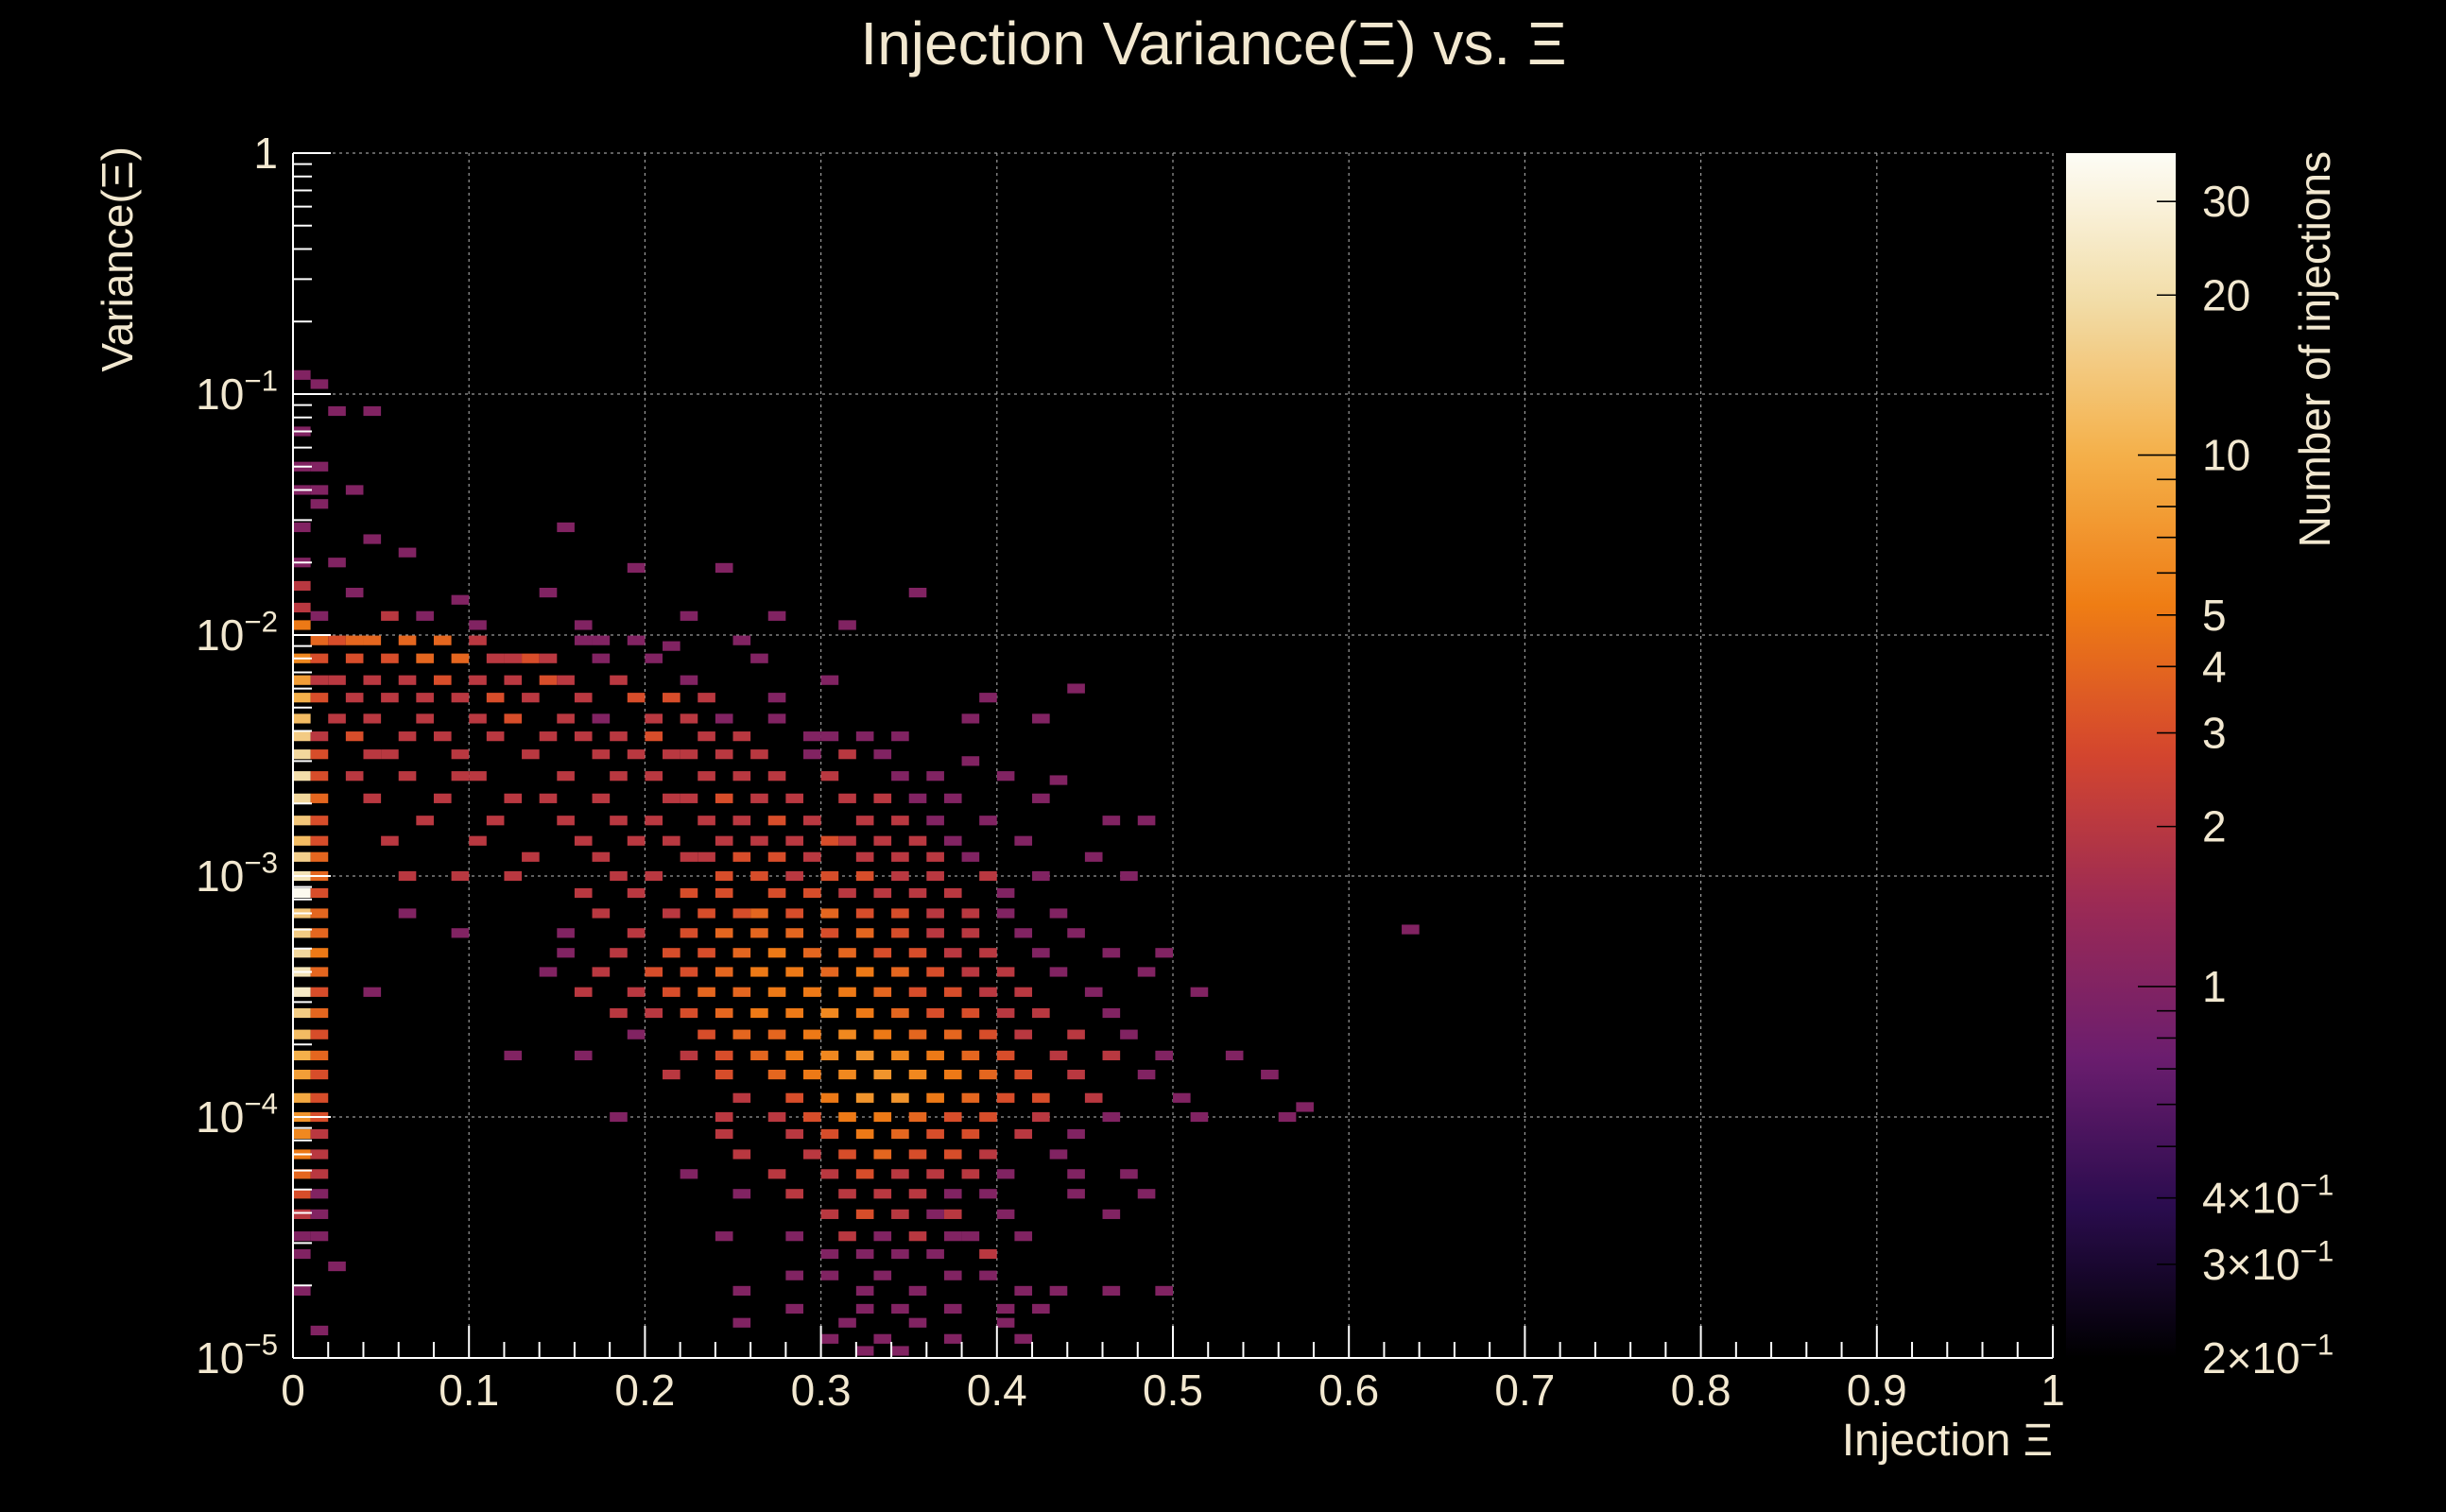 The image size is (2446, 1512). I want to click on y-tick-label: 10−1, so click(237, 392).